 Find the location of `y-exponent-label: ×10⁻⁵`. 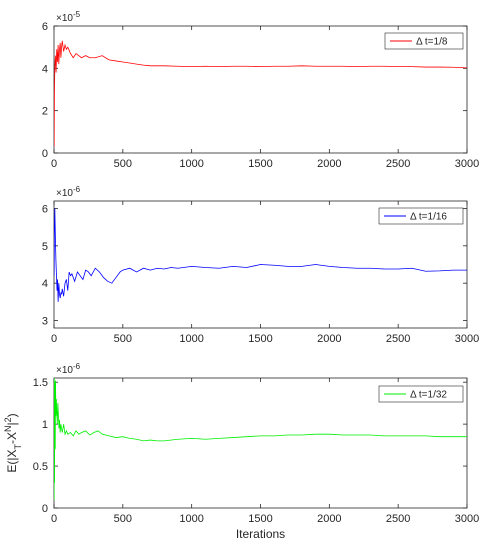

y-exponent-label: ×10⁻⁵ is located at coordinates (68, 17).